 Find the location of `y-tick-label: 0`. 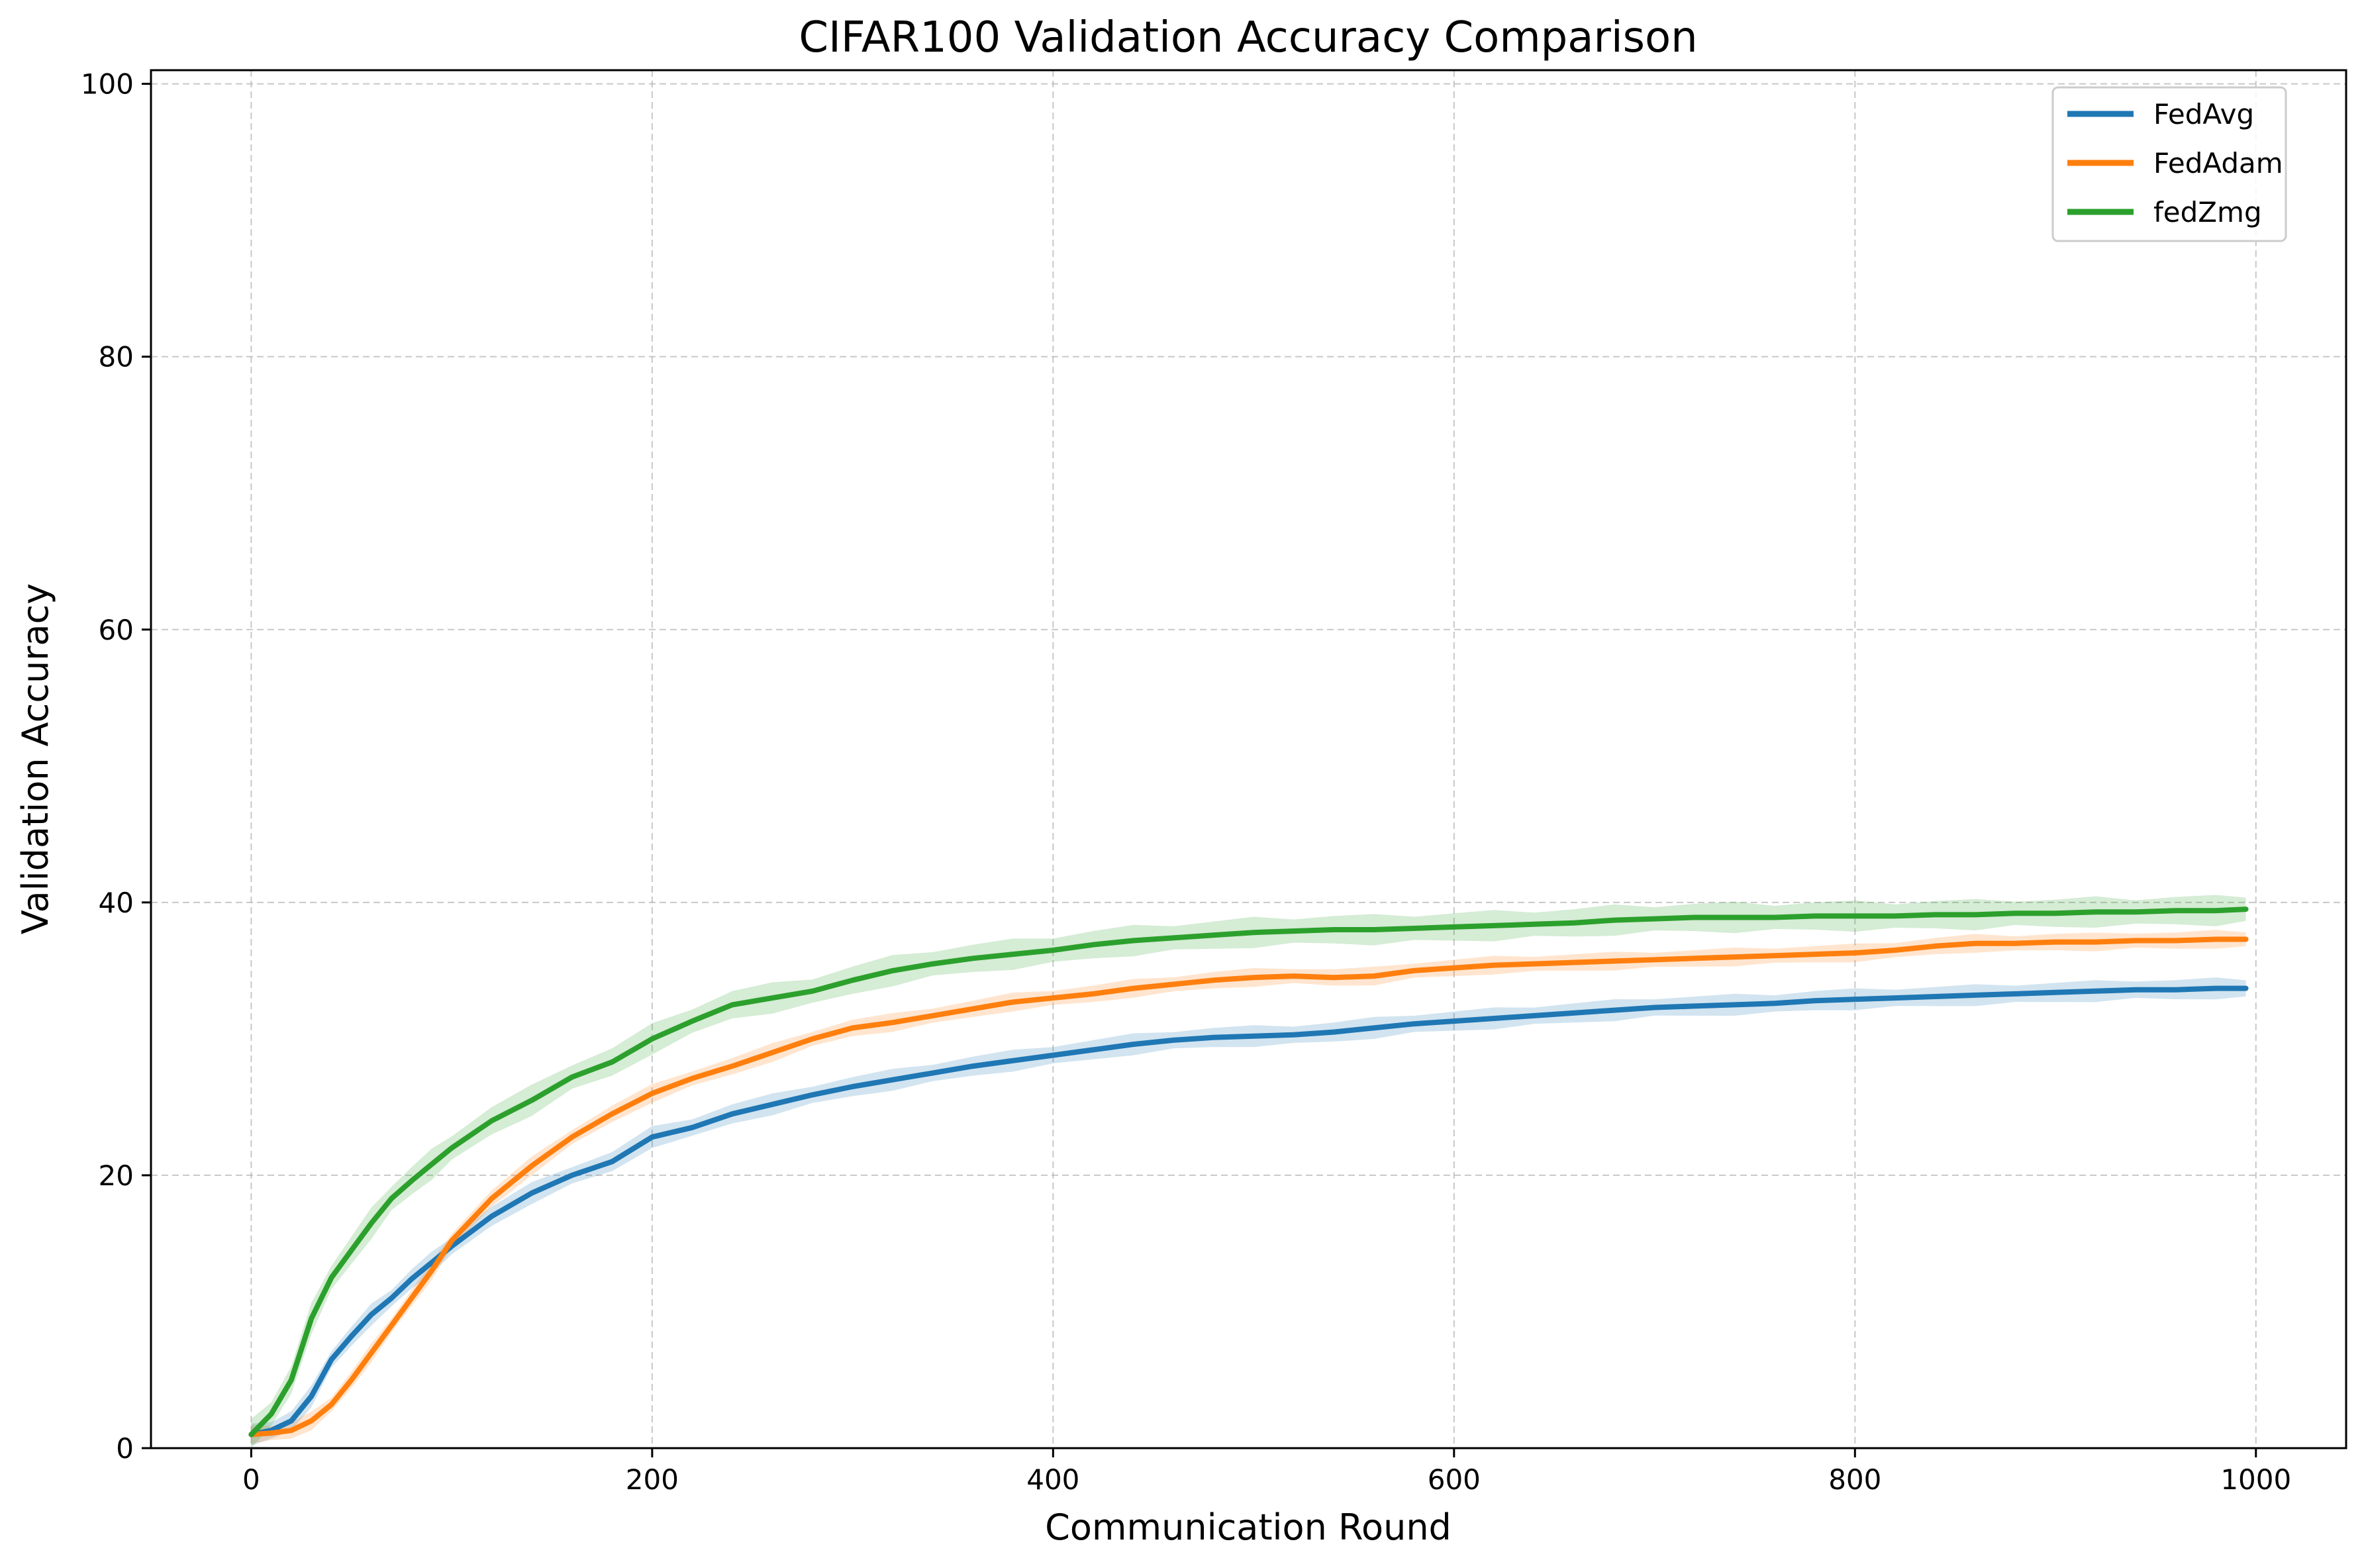

y-tick-label: 0 is located at coordinates (125, 1448).